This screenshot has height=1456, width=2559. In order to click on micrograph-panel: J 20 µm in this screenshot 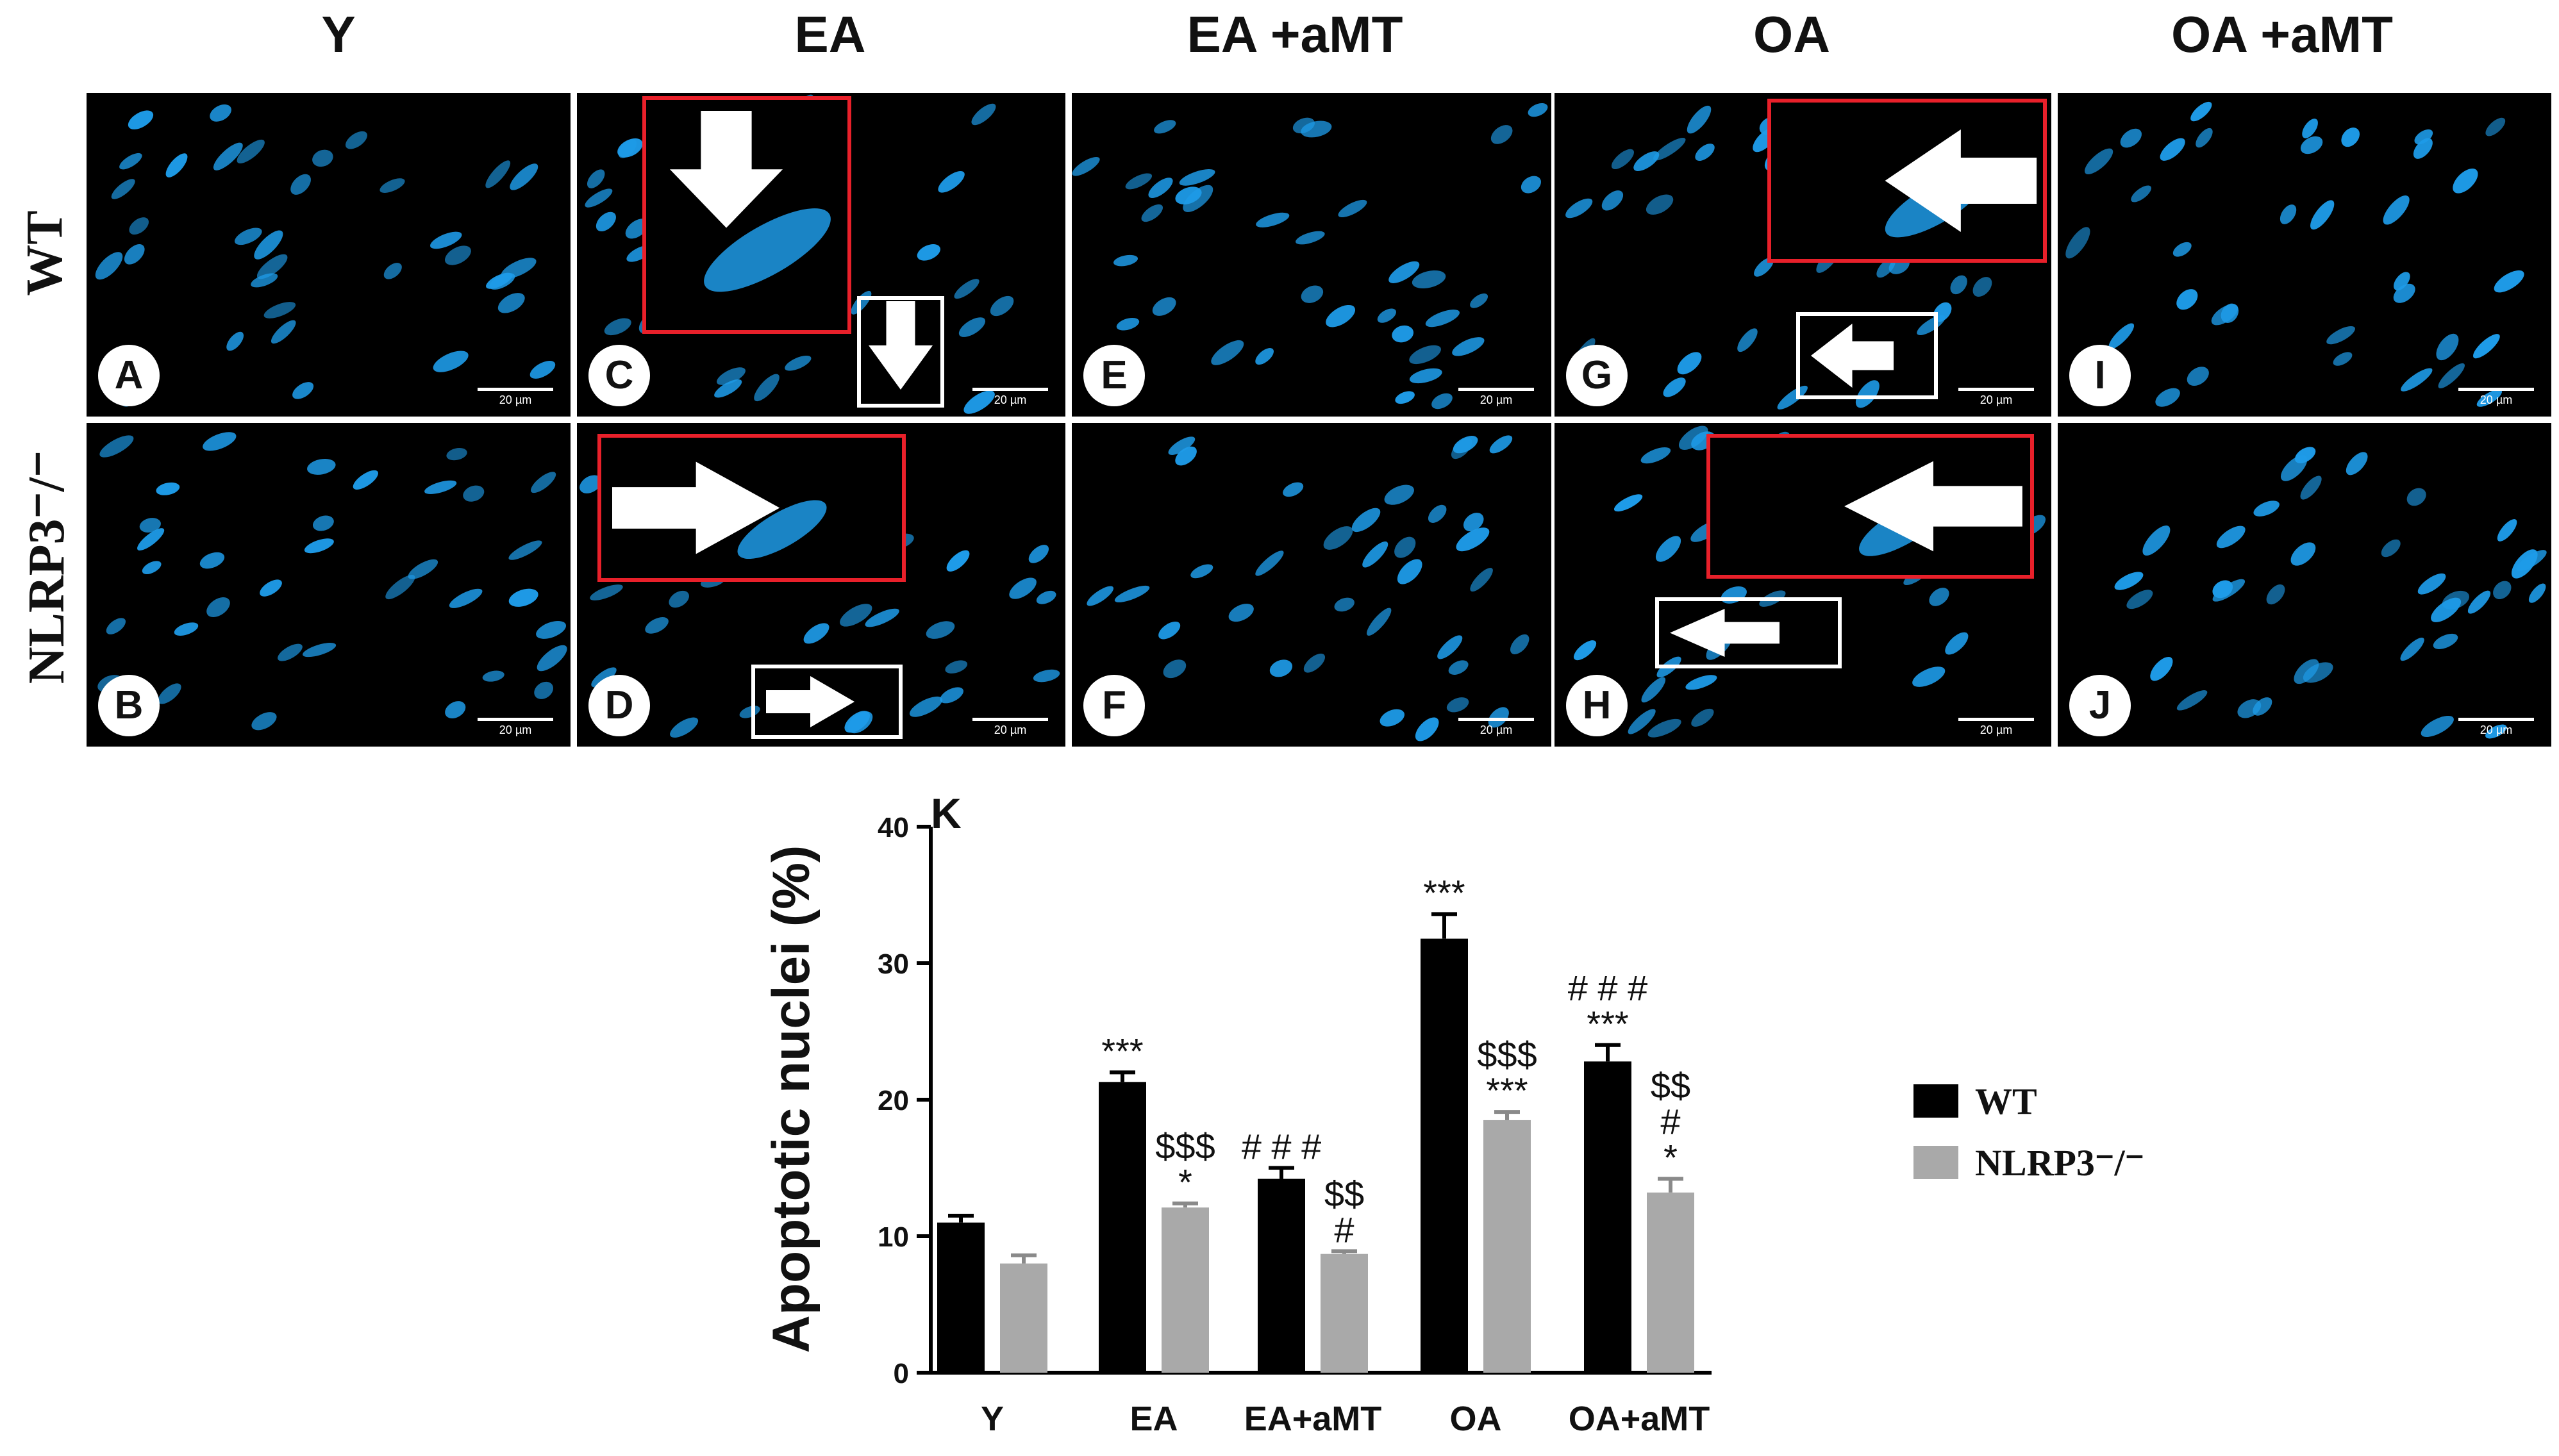, I will do `click(2304, 585)`.